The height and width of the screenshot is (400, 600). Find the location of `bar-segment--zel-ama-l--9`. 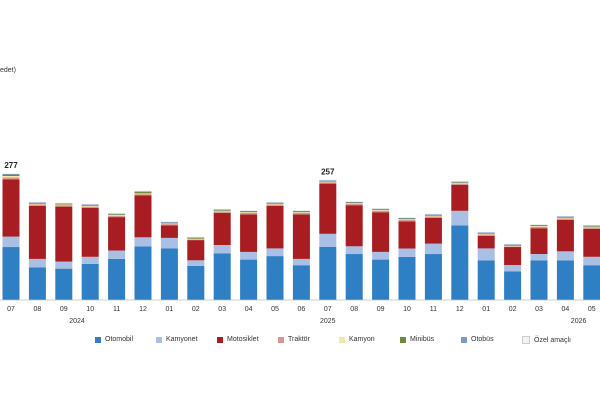

bar-segment--zel-ama-l--9 is located at coordinates (249, 210).